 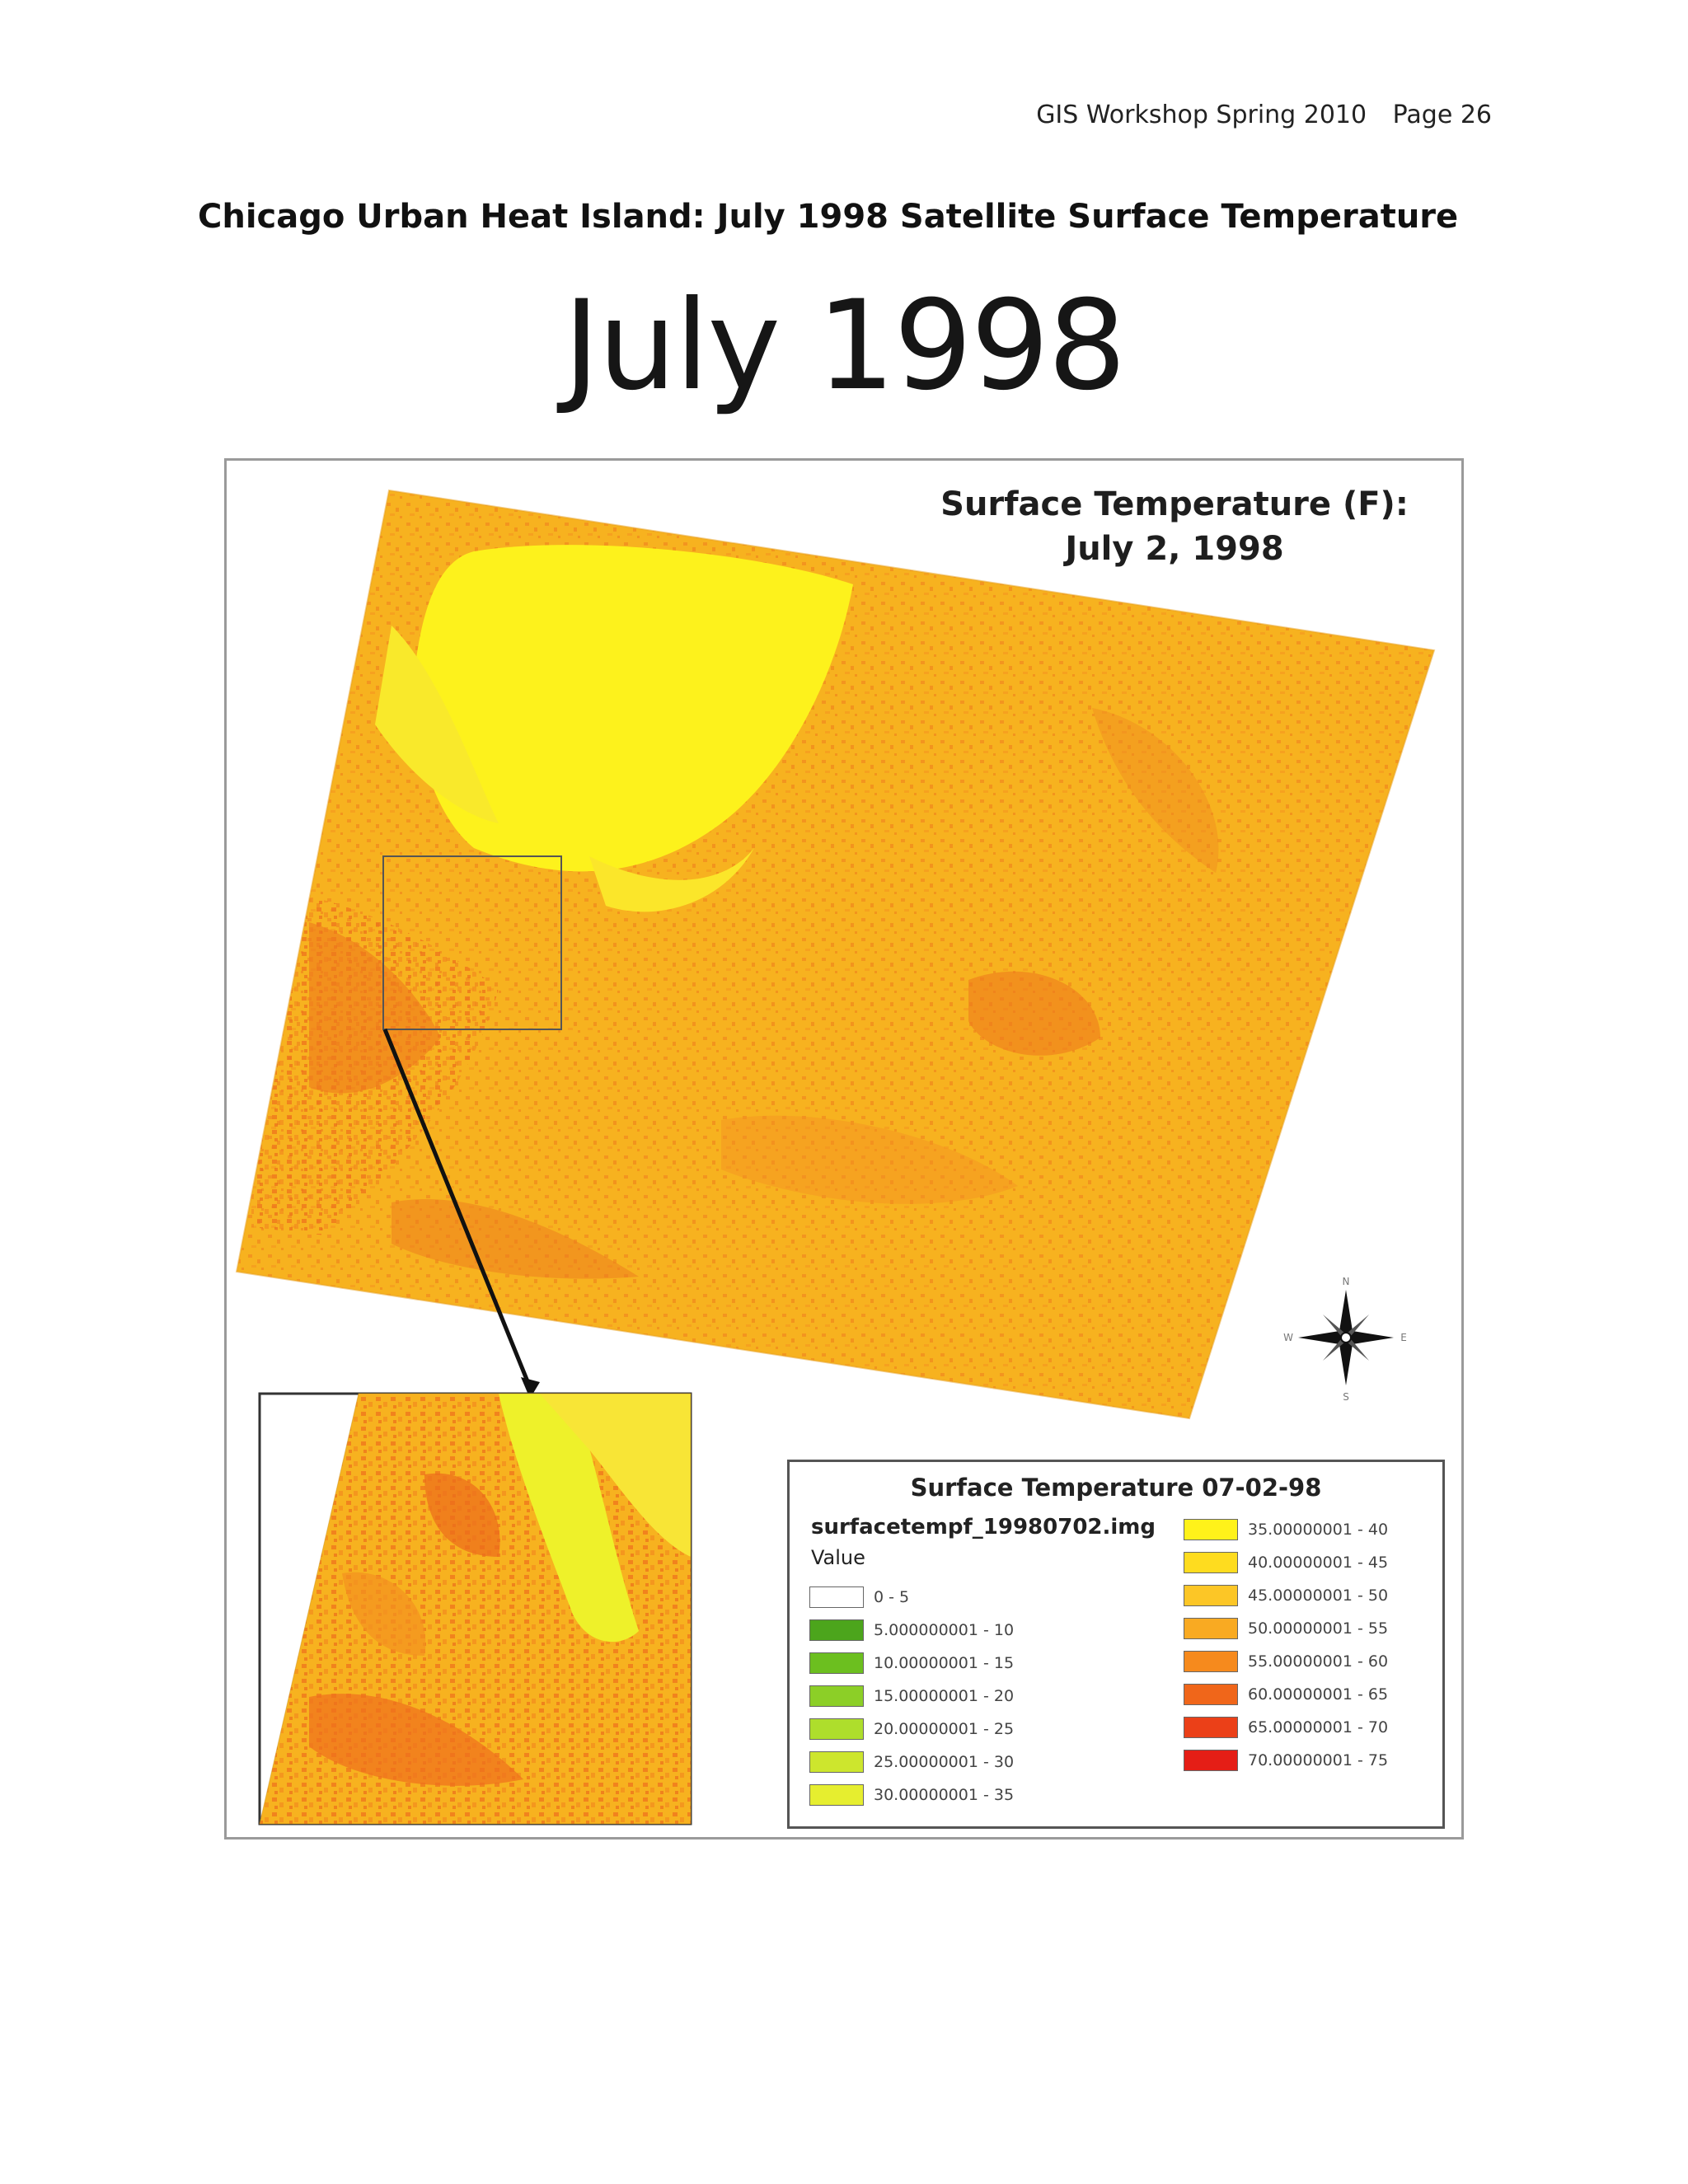 What do you see at coordinates (475, 1608) in the screenshot?
I see `inset-map` at bounding box center [475, 1608].